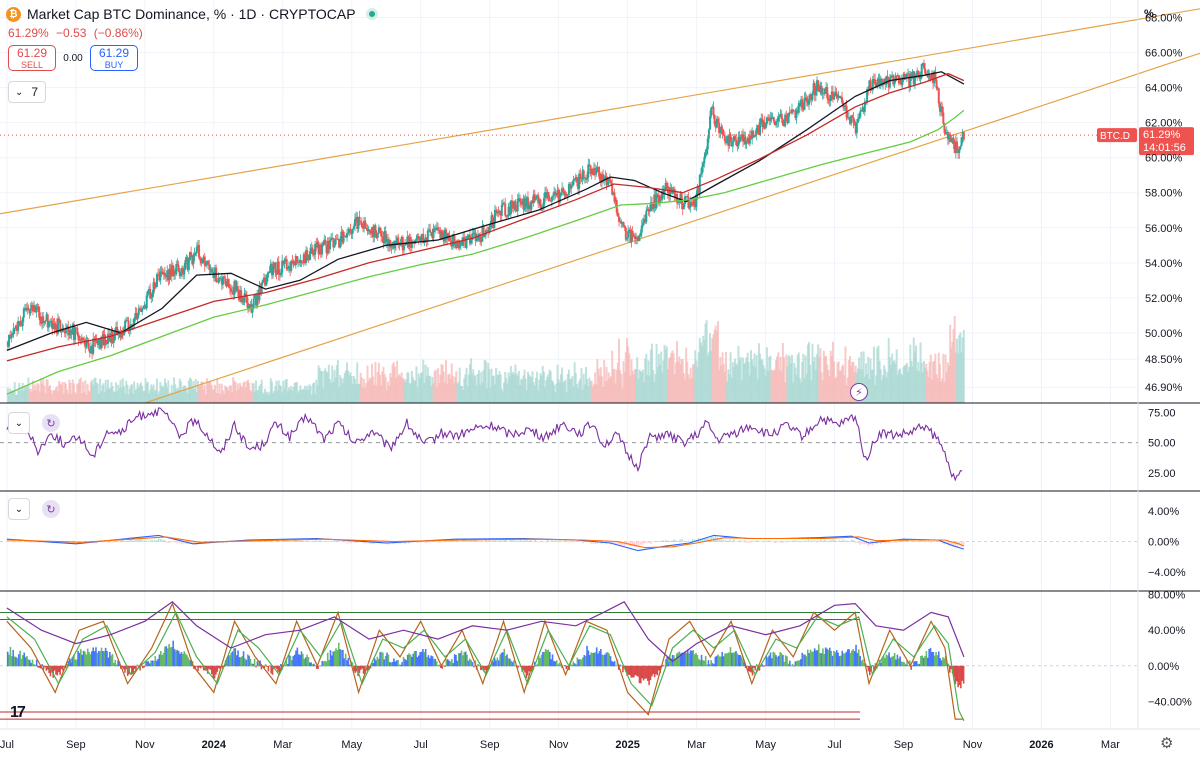 The image size is (1200, 757). I want to click on gear-icon: ⚙, so click(1167, 743).